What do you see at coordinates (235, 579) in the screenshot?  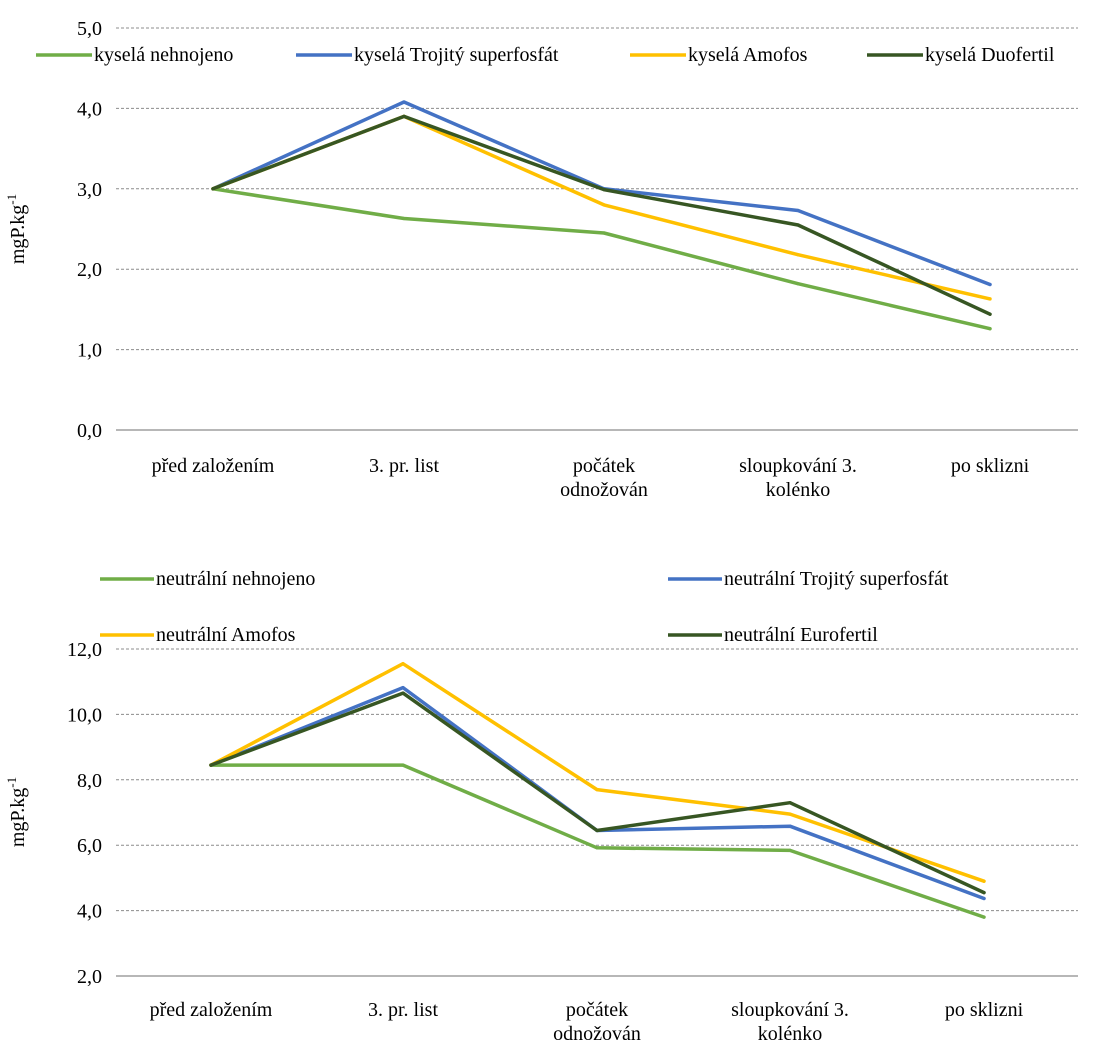 I see `legend-entry: neutrální nehnojeno` at bounding box center [235, 579].